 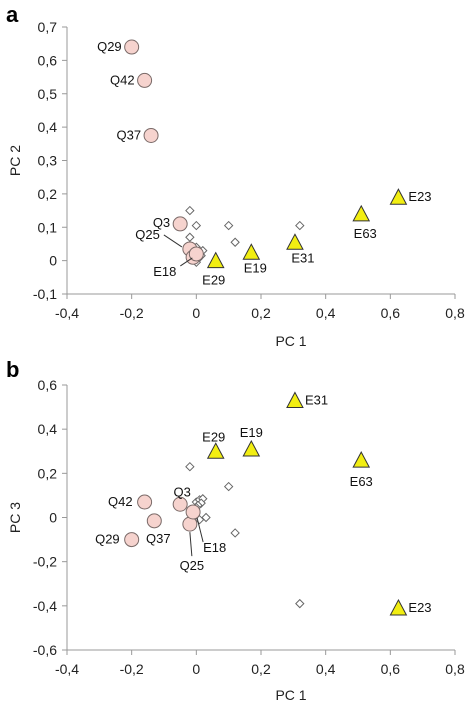 I want to click on y-tick-label: 0,1, so click(x=48, y=227).